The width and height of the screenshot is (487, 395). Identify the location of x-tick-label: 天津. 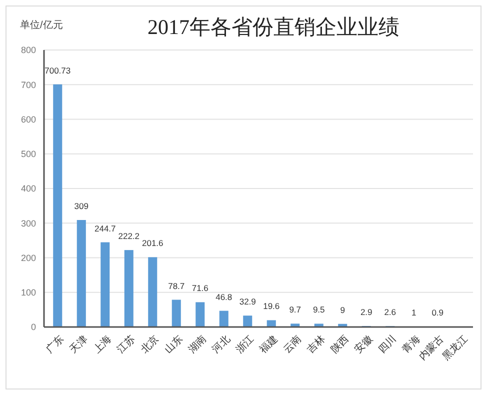
(78, 344).